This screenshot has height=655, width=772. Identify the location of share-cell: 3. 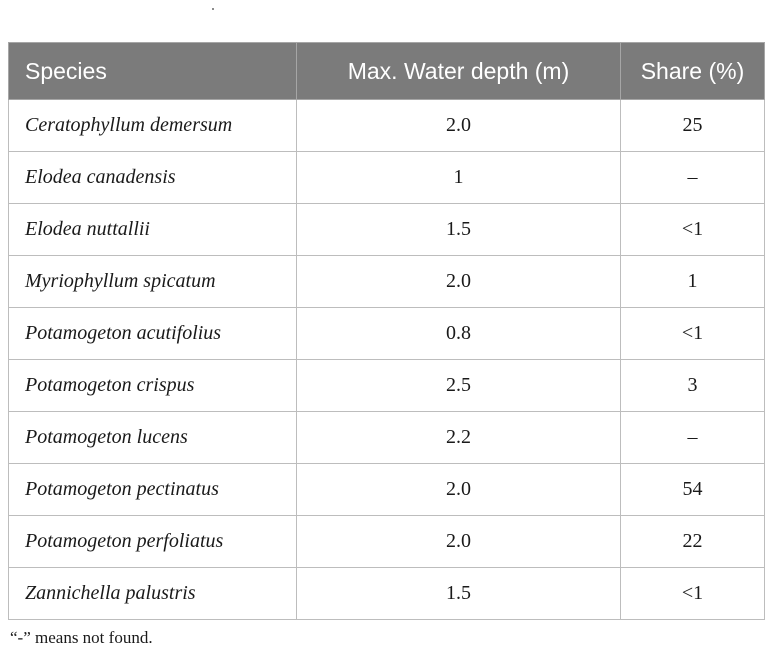
(692, 385).